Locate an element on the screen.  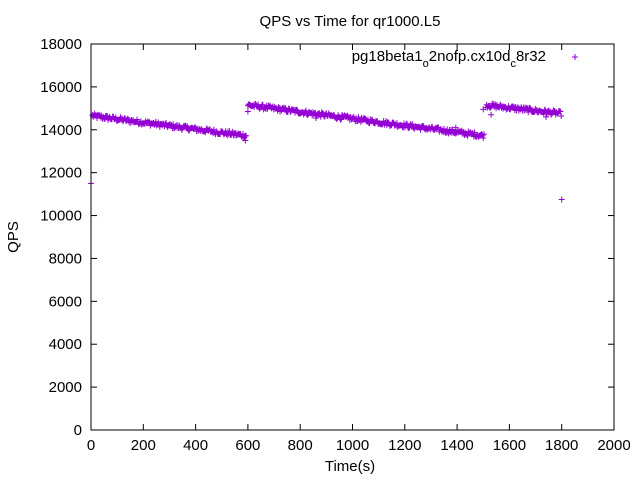
legend-subscript: o is located at coordinates (426, 64).